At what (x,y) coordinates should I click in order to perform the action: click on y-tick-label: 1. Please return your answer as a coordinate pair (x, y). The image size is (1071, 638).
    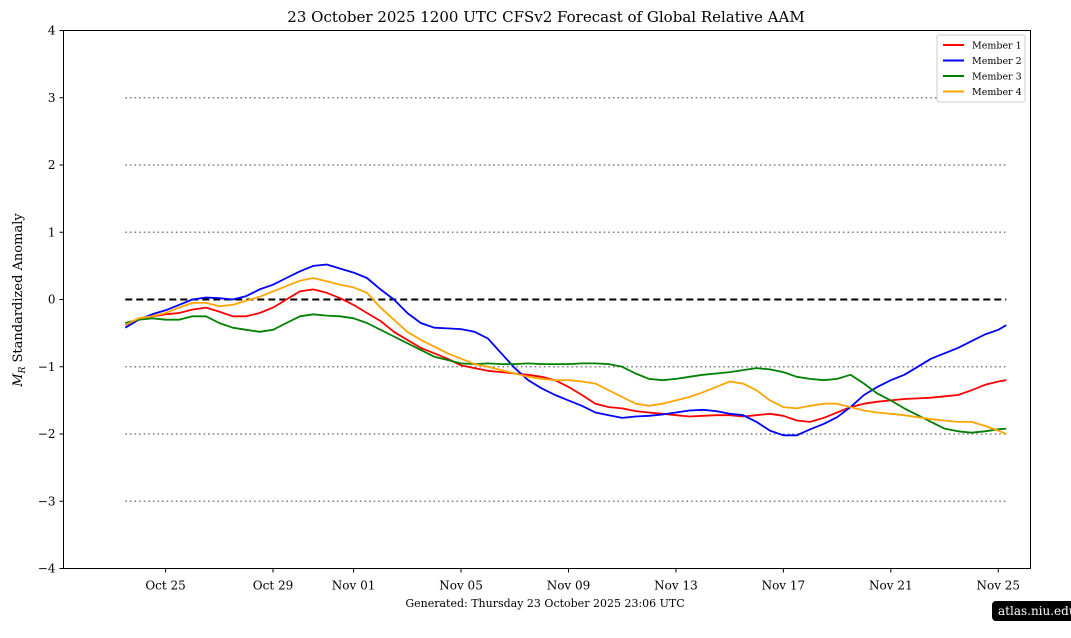
    Looking at the image, I should click on (52, 232).